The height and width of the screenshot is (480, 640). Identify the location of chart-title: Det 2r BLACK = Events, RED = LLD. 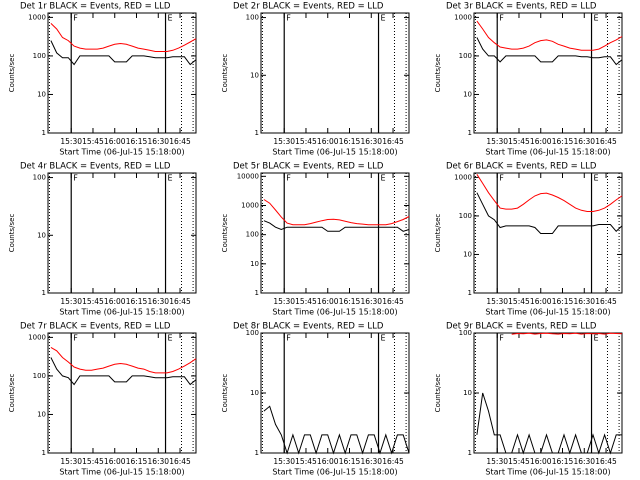
(308, 7).